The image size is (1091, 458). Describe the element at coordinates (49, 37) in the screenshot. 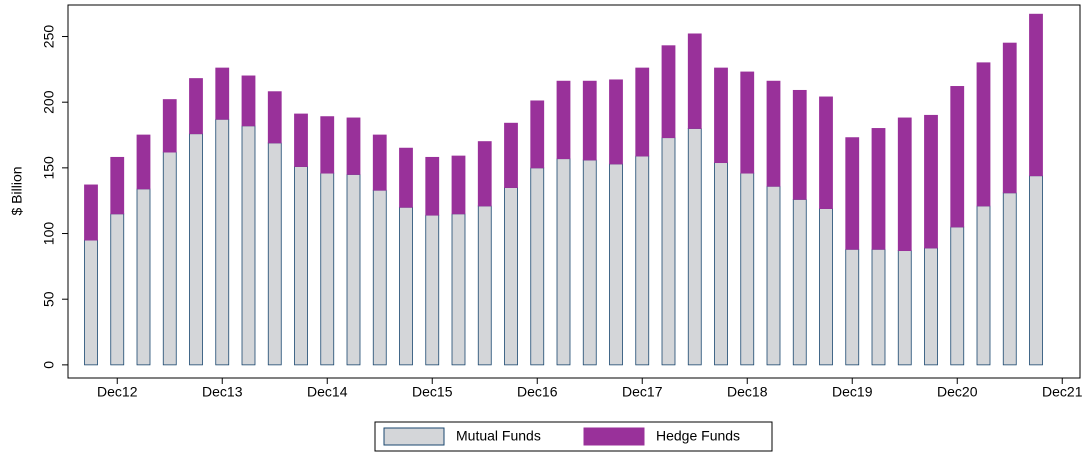

I see `y-tick-label: 250` at that location.